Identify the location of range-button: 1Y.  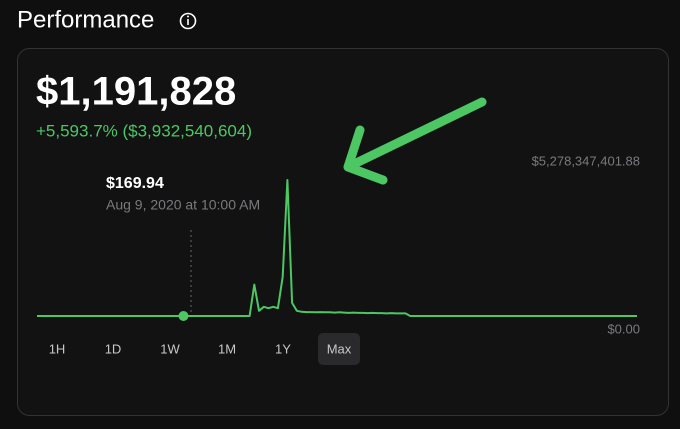
(283, 348).